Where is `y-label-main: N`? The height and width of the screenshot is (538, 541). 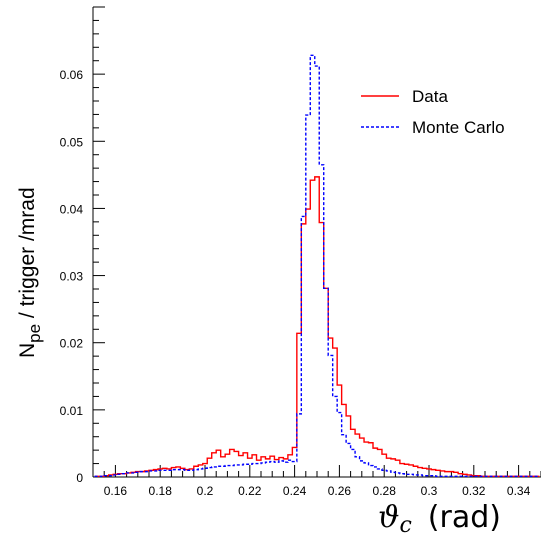 y-label-main: N is located at coordinates (27, 350).